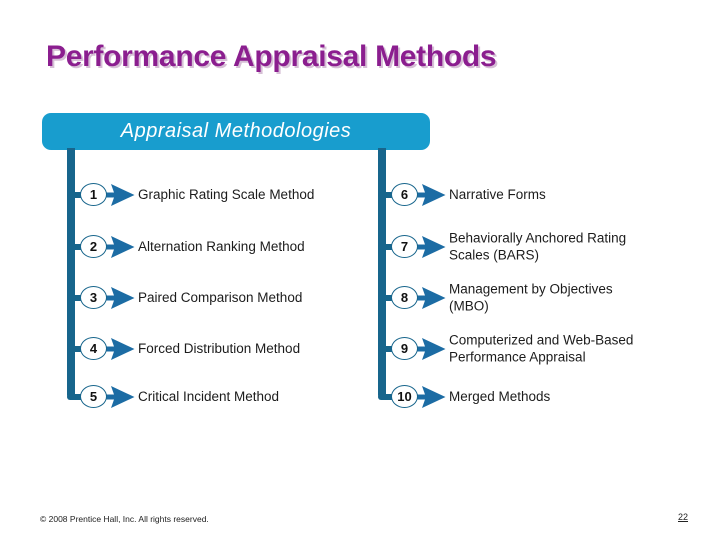 This screenshot has height=540, width=720. Describe the element at coordinates (209, 396) in the screenshot. I see `item-label: Critical Incident Method` at that location.